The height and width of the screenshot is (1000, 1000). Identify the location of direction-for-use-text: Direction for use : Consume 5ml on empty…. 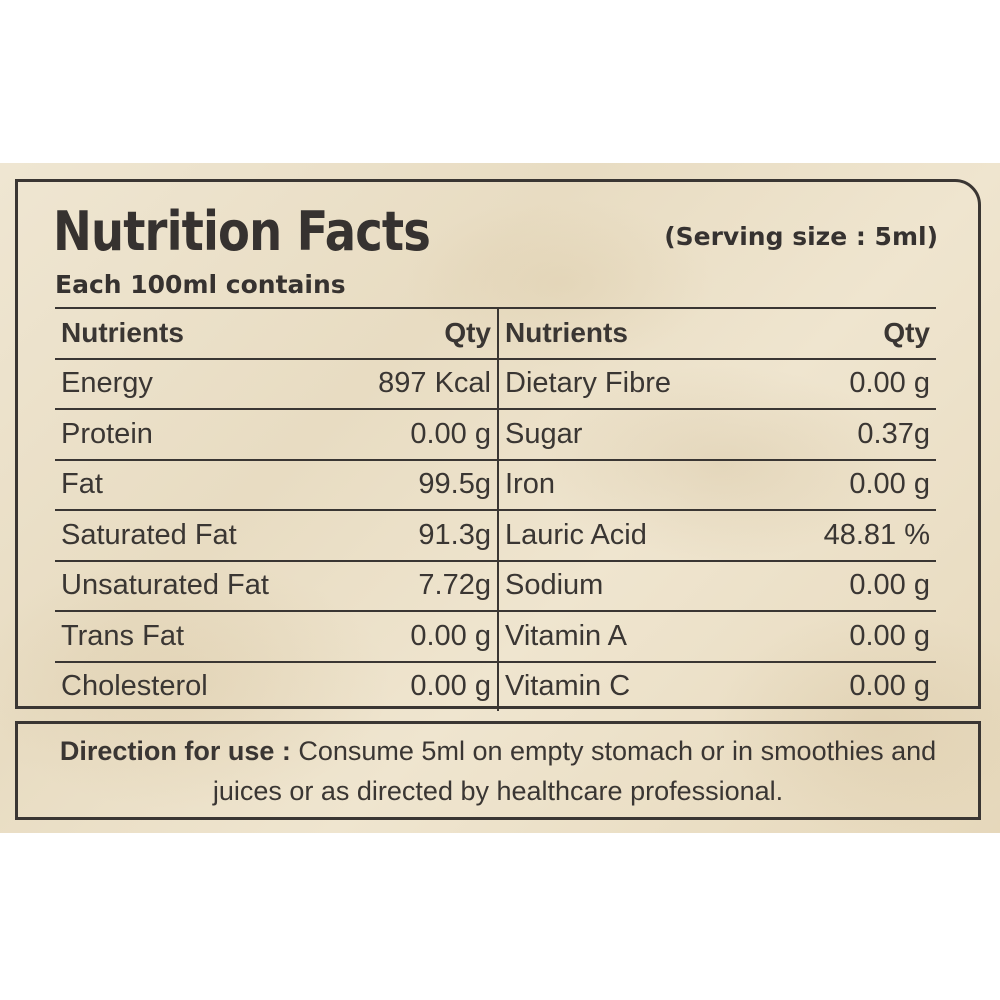
(498, 771).